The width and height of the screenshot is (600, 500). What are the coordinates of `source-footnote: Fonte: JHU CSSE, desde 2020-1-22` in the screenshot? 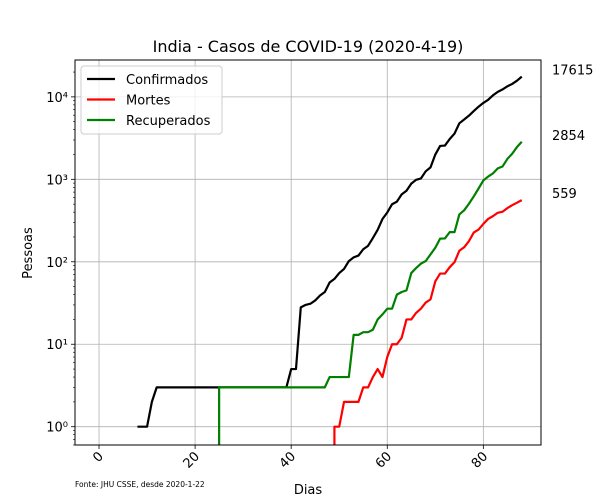 It's located at (140, 484).